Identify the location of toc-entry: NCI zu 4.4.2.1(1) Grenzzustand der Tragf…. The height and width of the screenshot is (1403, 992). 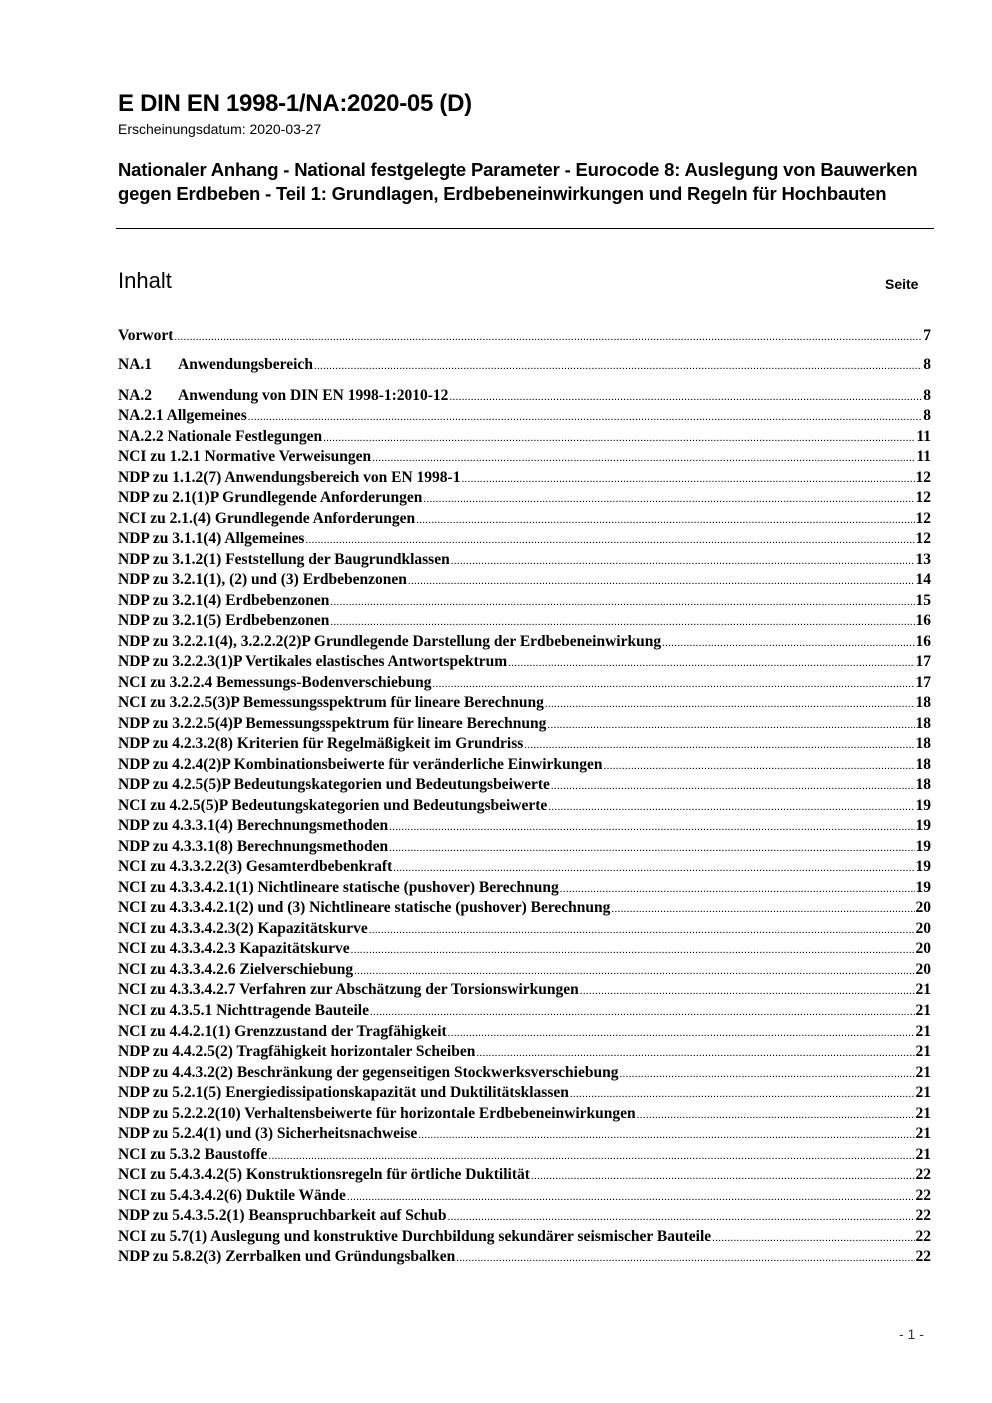
(524, 1032).